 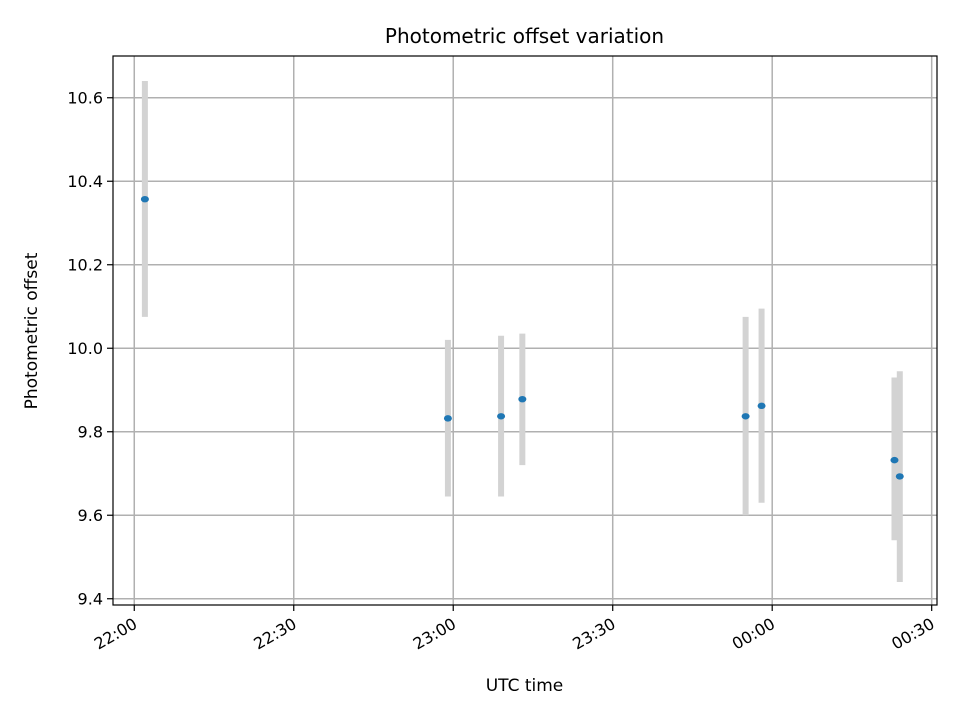 What do you see at coordinates (90, 515) in the screenshot?
I see `y-tick-label: 9.6` at bounding box center [90, 515].